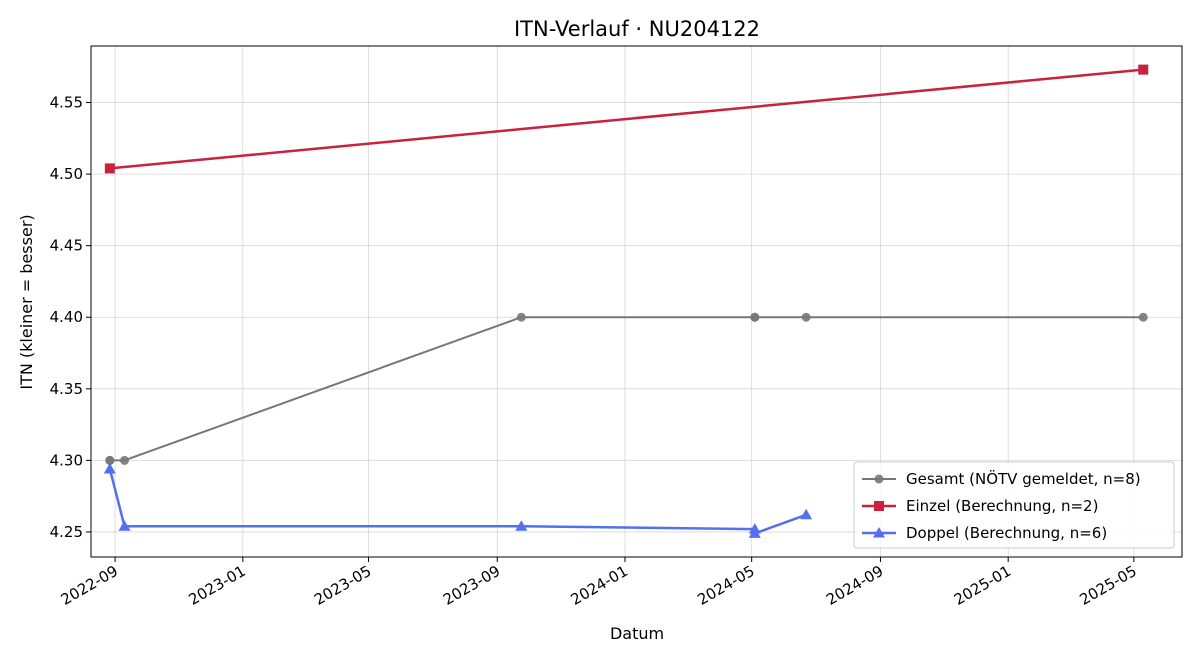 The width and height of the screenshot is (1200, 660). I want to click on y-tick-label: 4.40, so click(66, 317).